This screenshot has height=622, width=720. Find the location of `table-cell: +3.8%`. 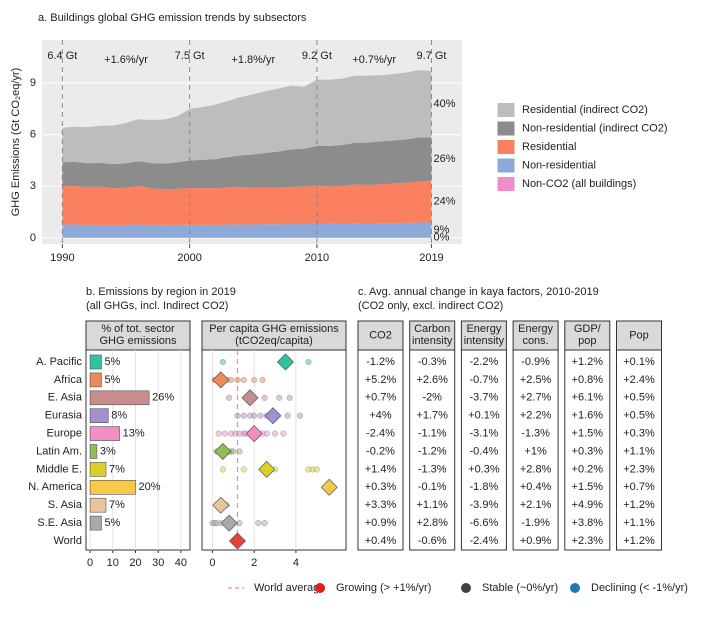

table-cell: +3.8% is located at coordinates (588, 523).